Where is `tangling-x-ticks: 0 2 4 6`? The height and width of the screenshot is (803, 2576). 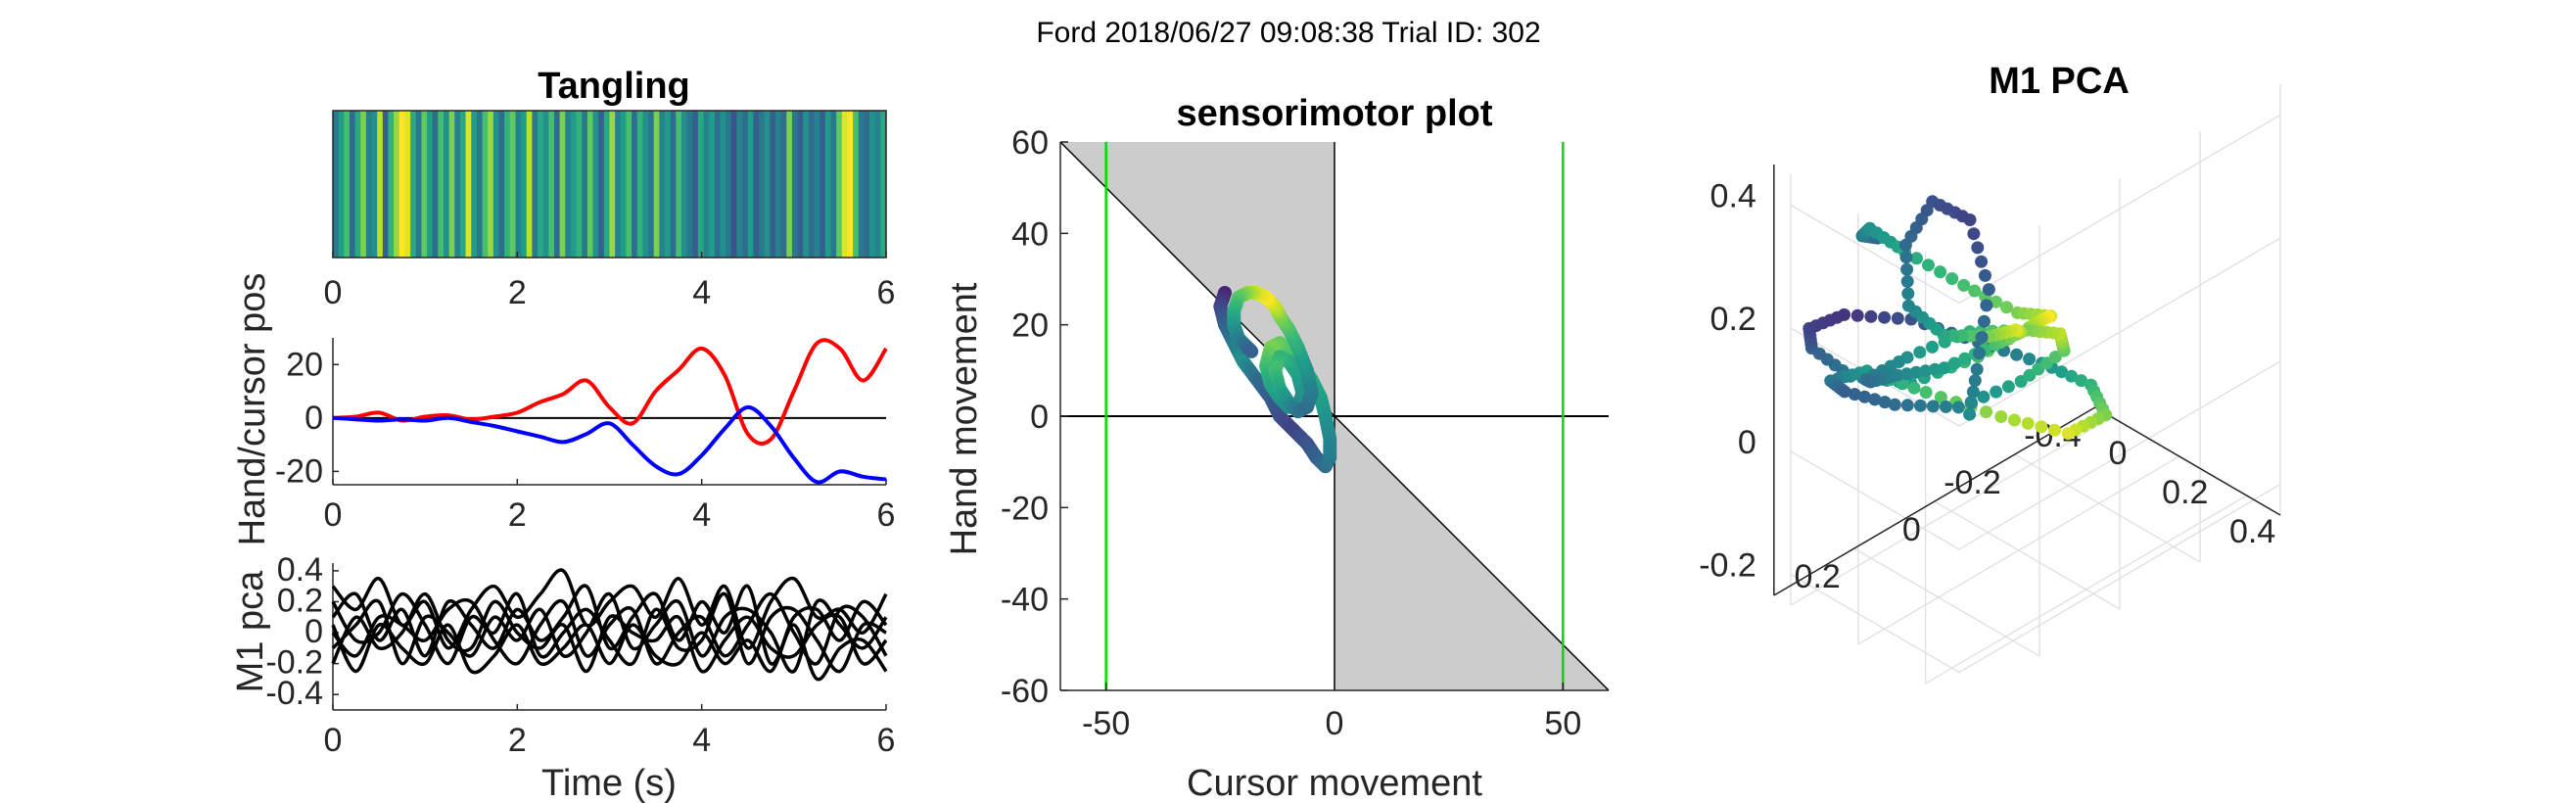 tangling-x-ticks: 0 2 4 6 is located at coordinates (610, 282).